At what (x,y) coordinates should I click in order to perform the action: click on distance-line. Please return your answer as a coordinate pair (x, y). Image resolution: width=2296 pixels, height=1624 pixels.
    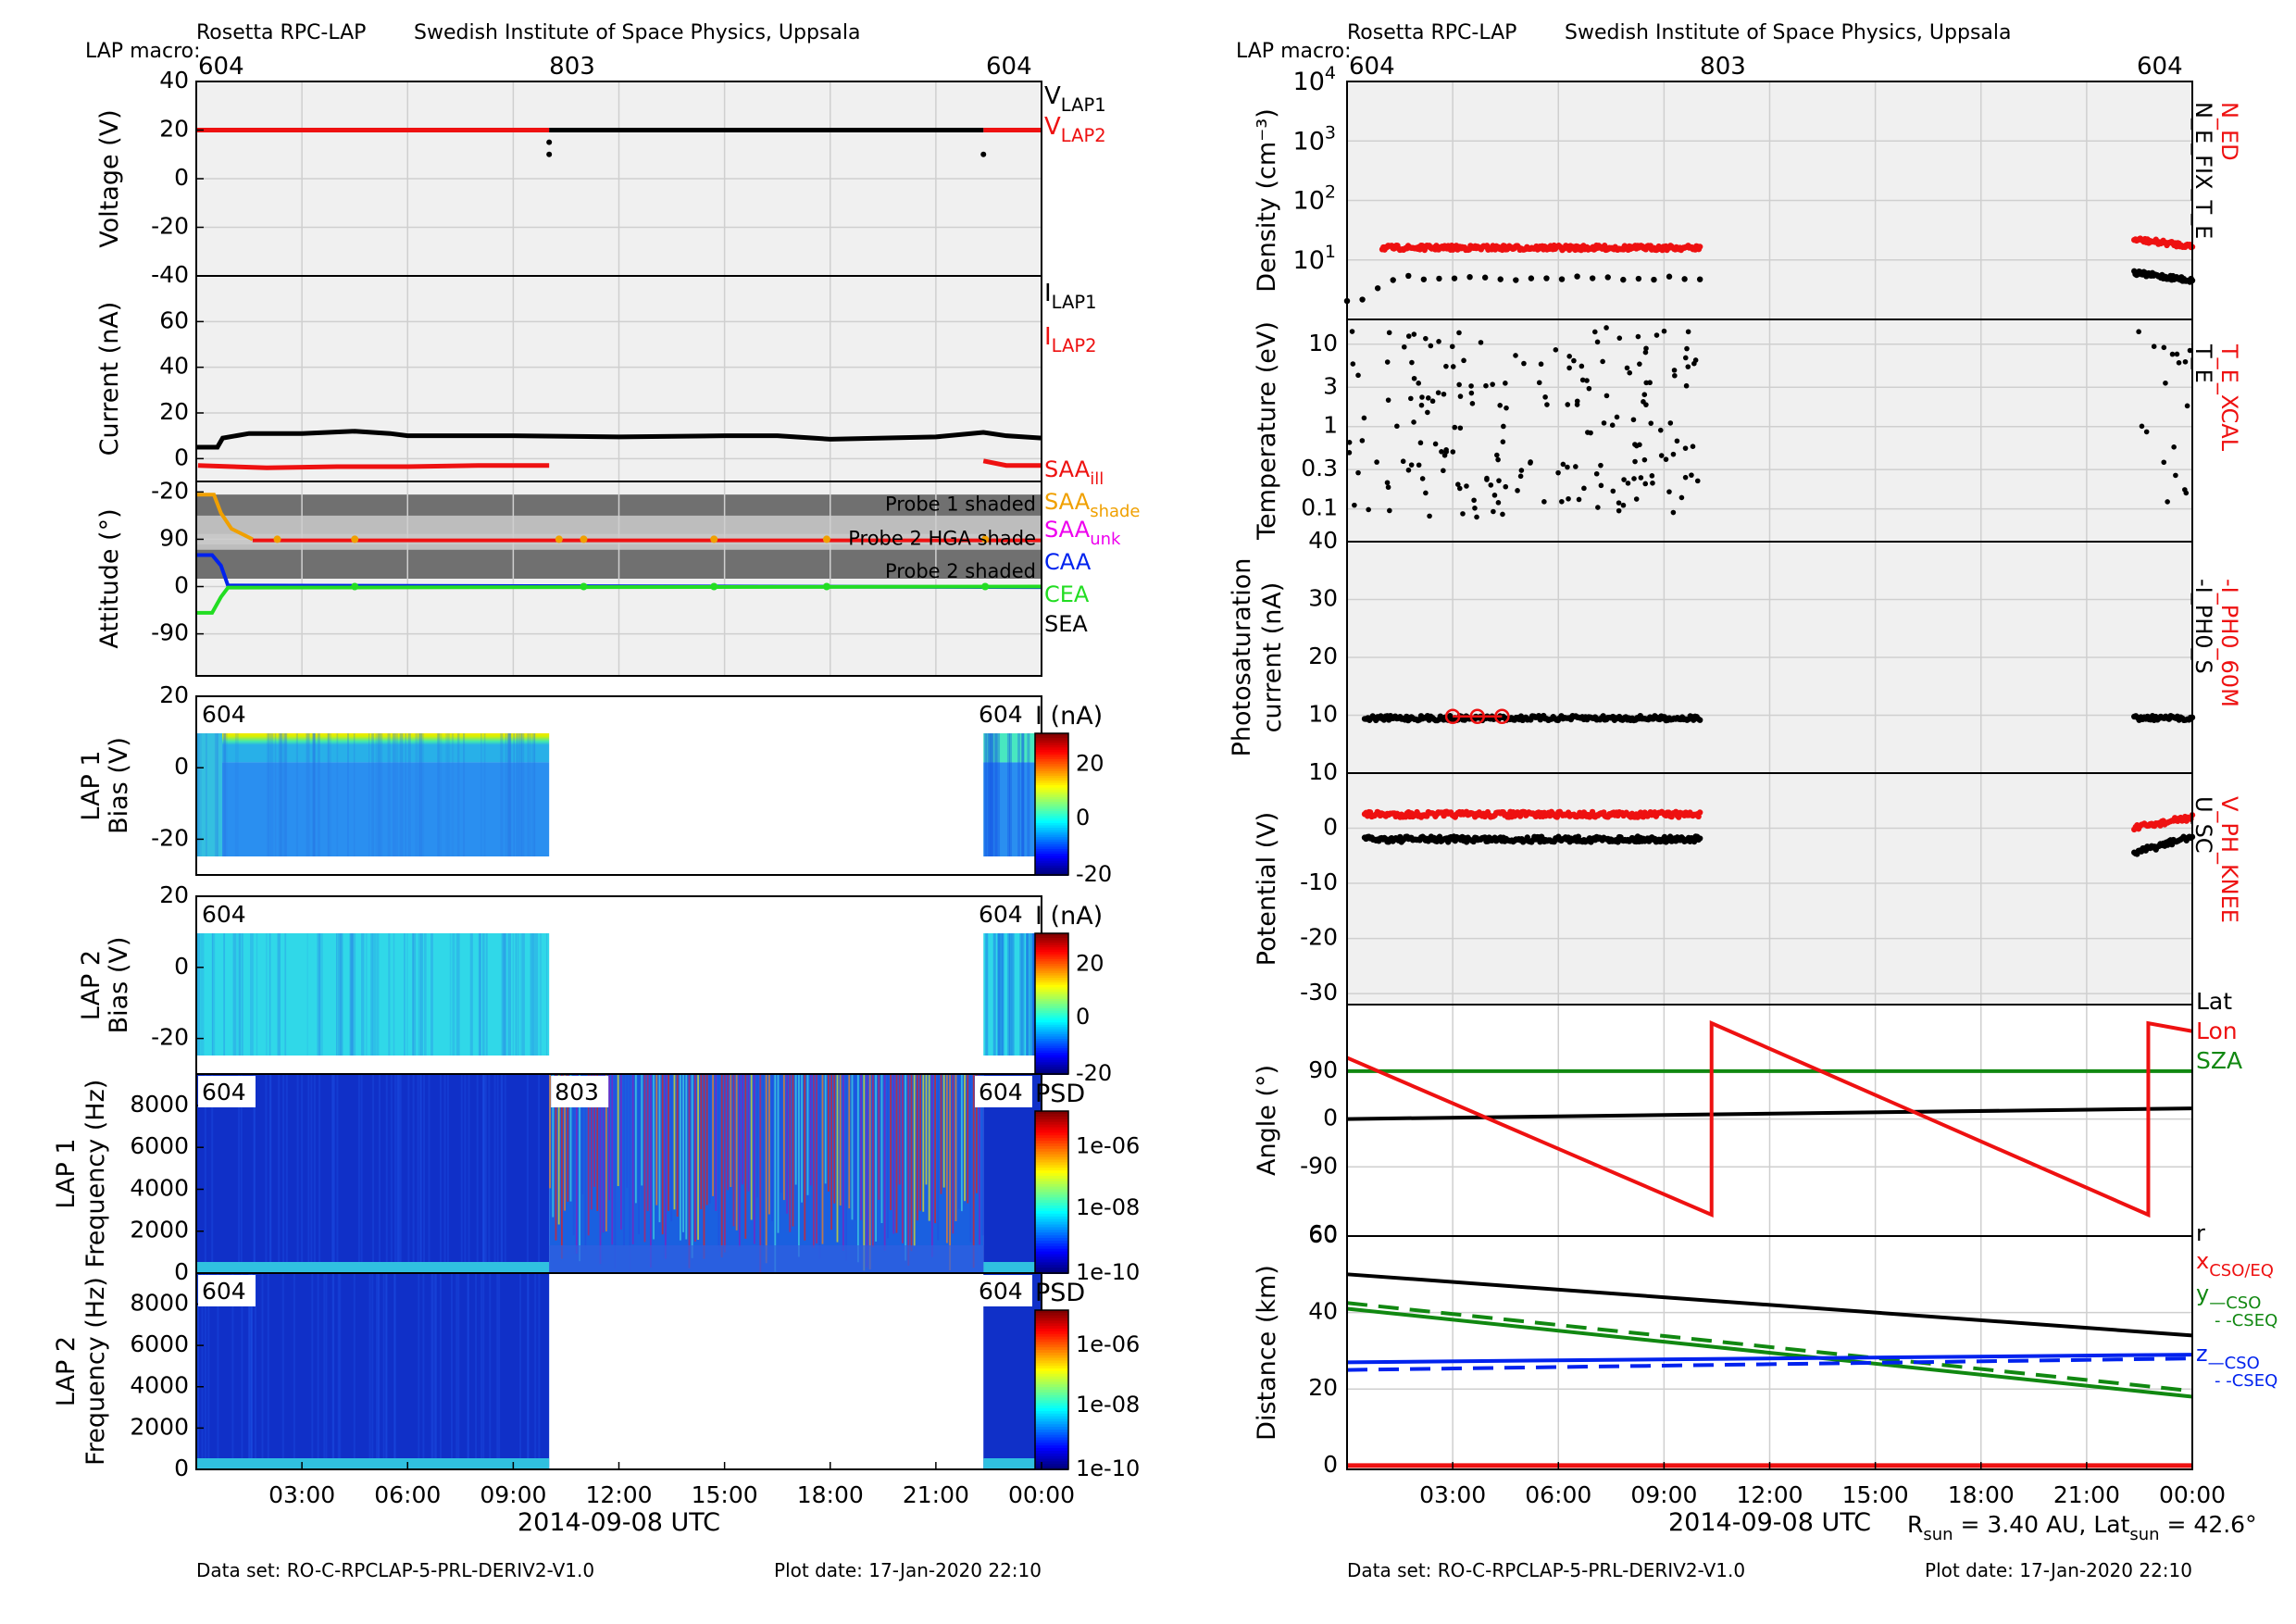
    Looking at the image, I should click on (1769, 1359).